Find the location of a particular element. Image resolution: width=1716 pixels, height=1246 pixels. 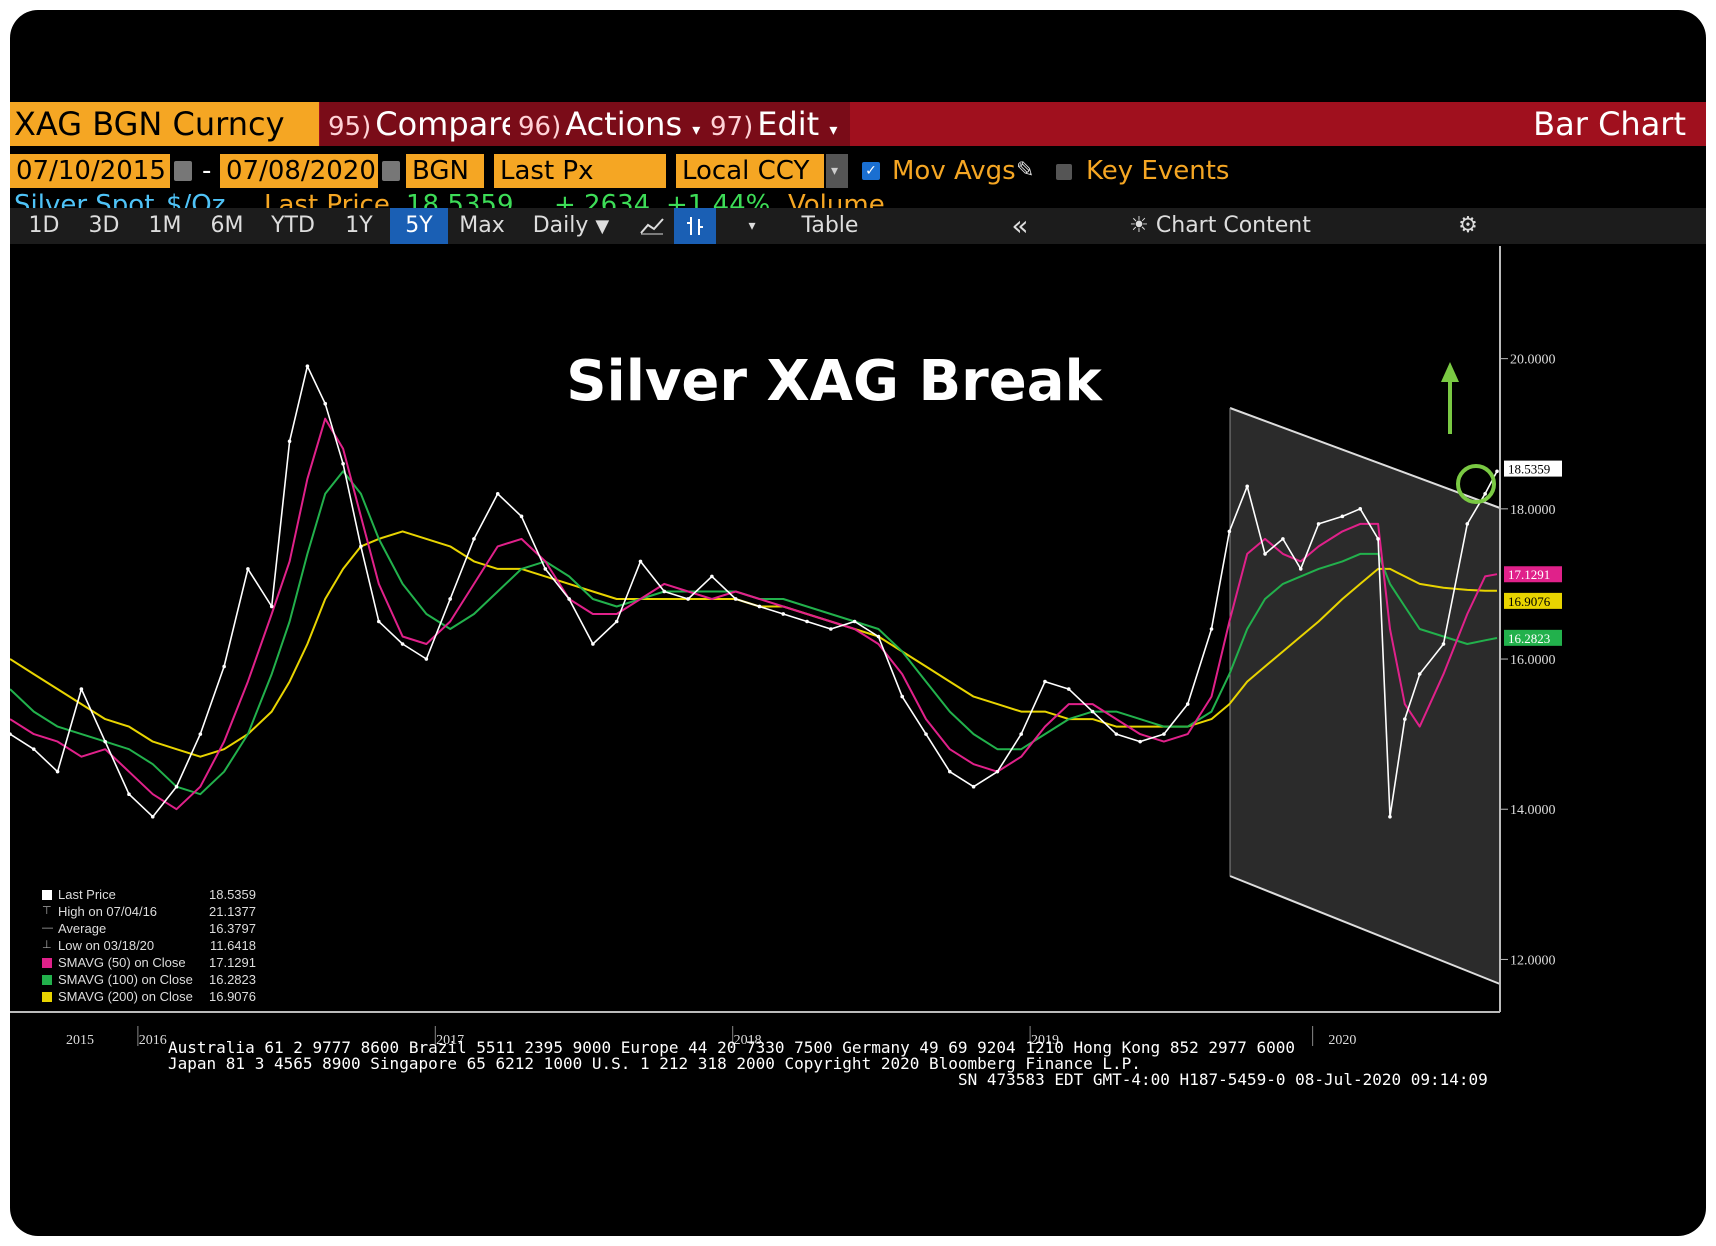

sma100-tag-bg is located at coordinates (1533, 637).